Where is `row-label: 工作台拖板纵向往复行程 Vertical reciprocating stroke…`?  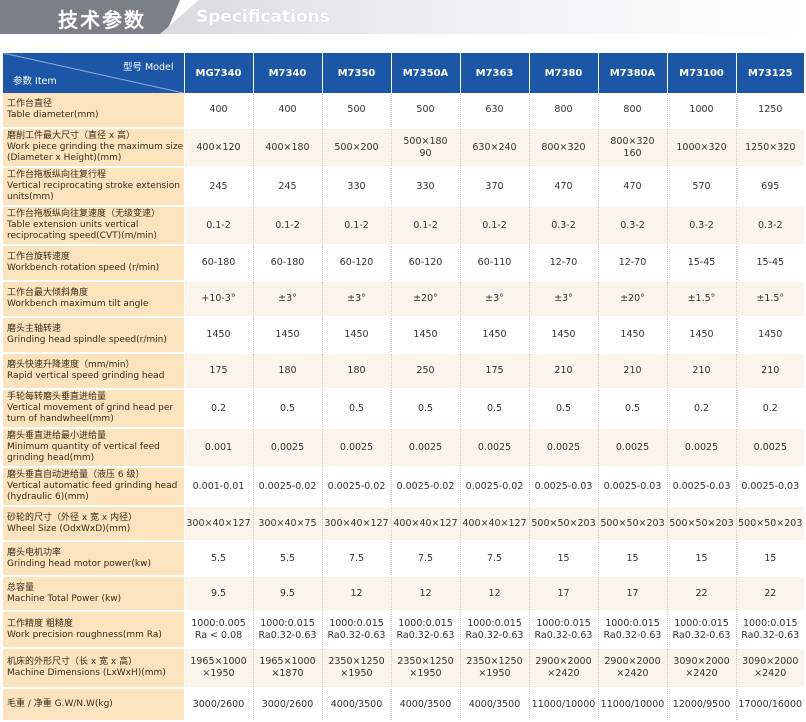 row-label: 工作台拖板纵向往复行程 Vertical reciprocating stroke… is located at coordinates (94, 187).